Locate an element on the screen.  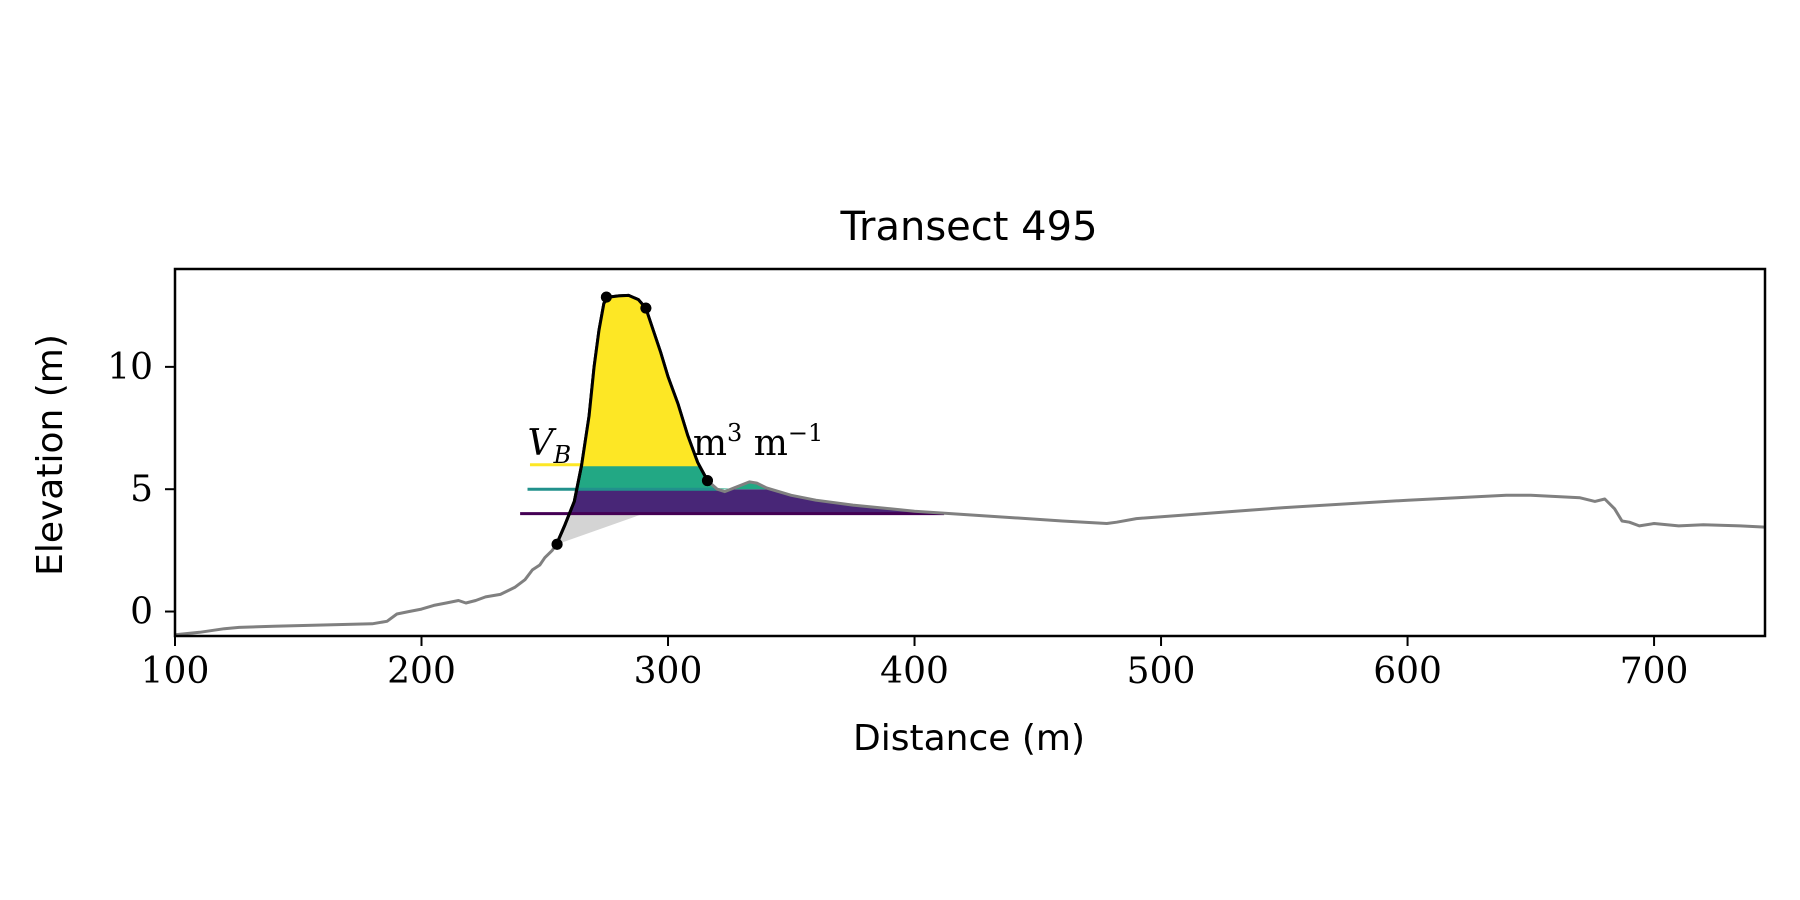
x-tick-label: 400 is located at coordinates (914, 671).